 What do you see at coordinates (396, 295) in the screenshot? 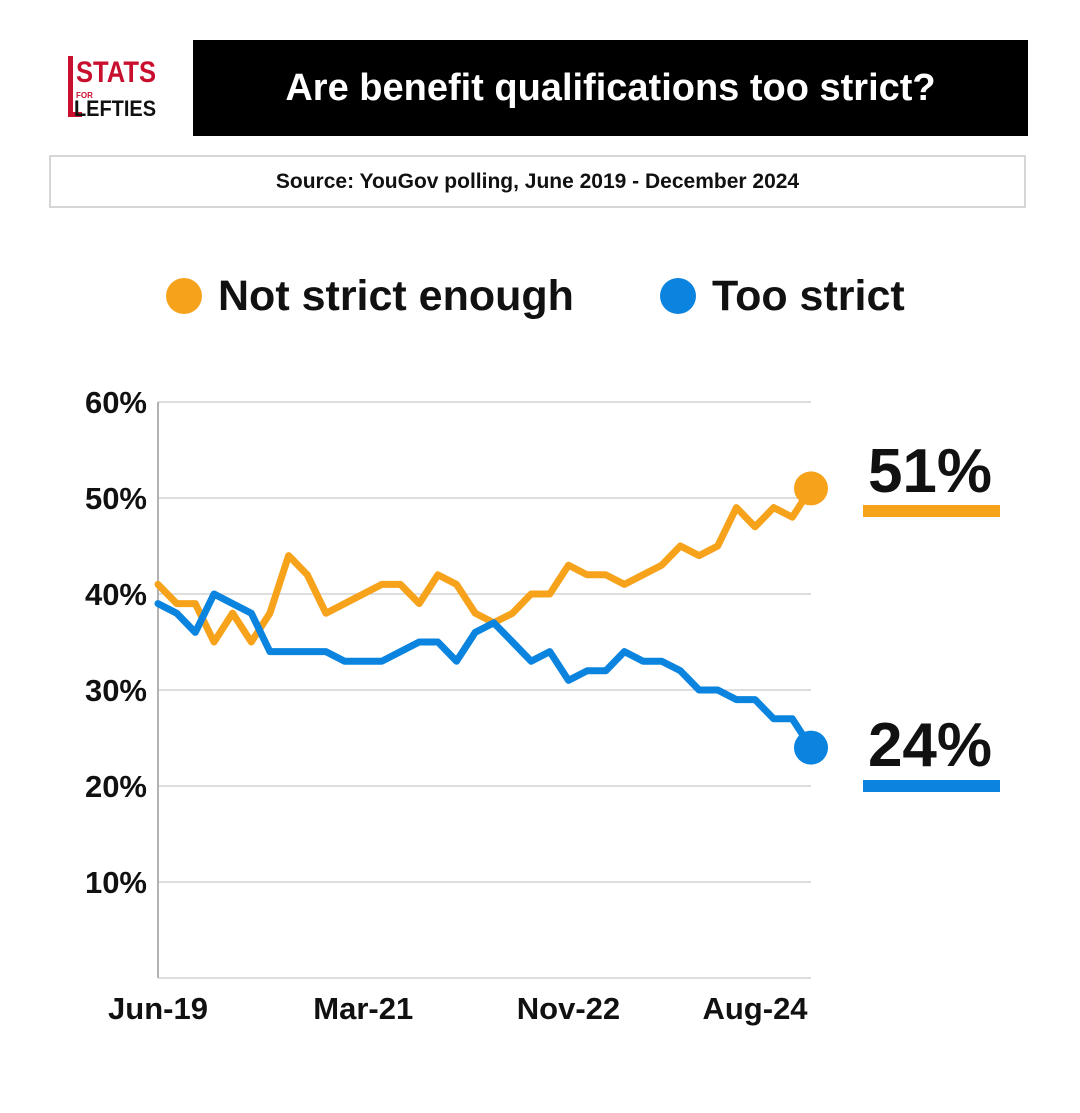
I see `legend-label-not-strict: Not strict enough` at bounding box center [396, 295].